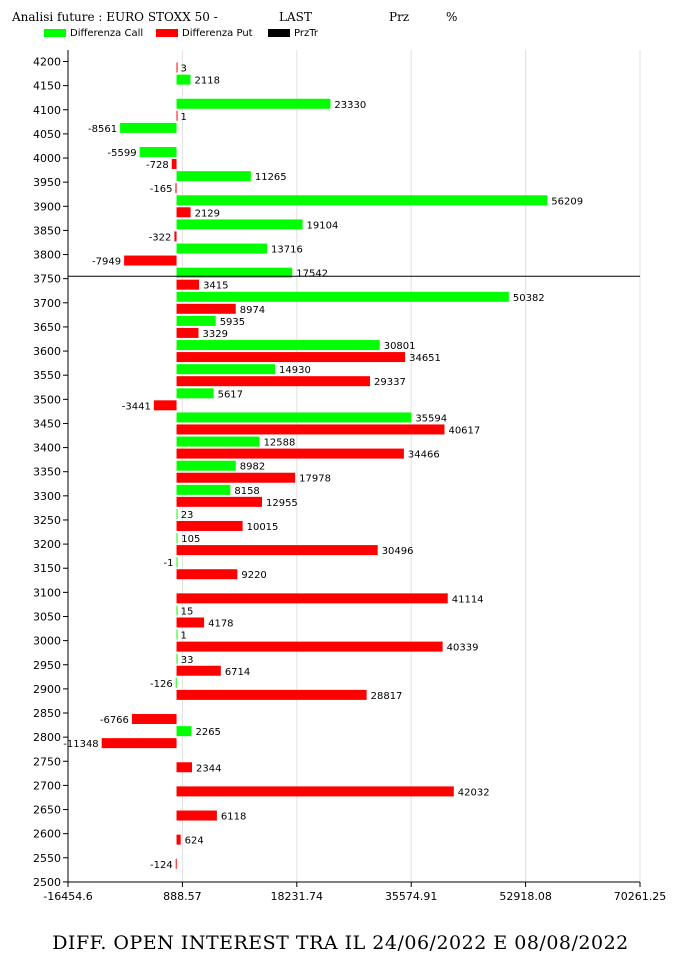  I want to click on call-value-label: 35594, so click(431, 418).